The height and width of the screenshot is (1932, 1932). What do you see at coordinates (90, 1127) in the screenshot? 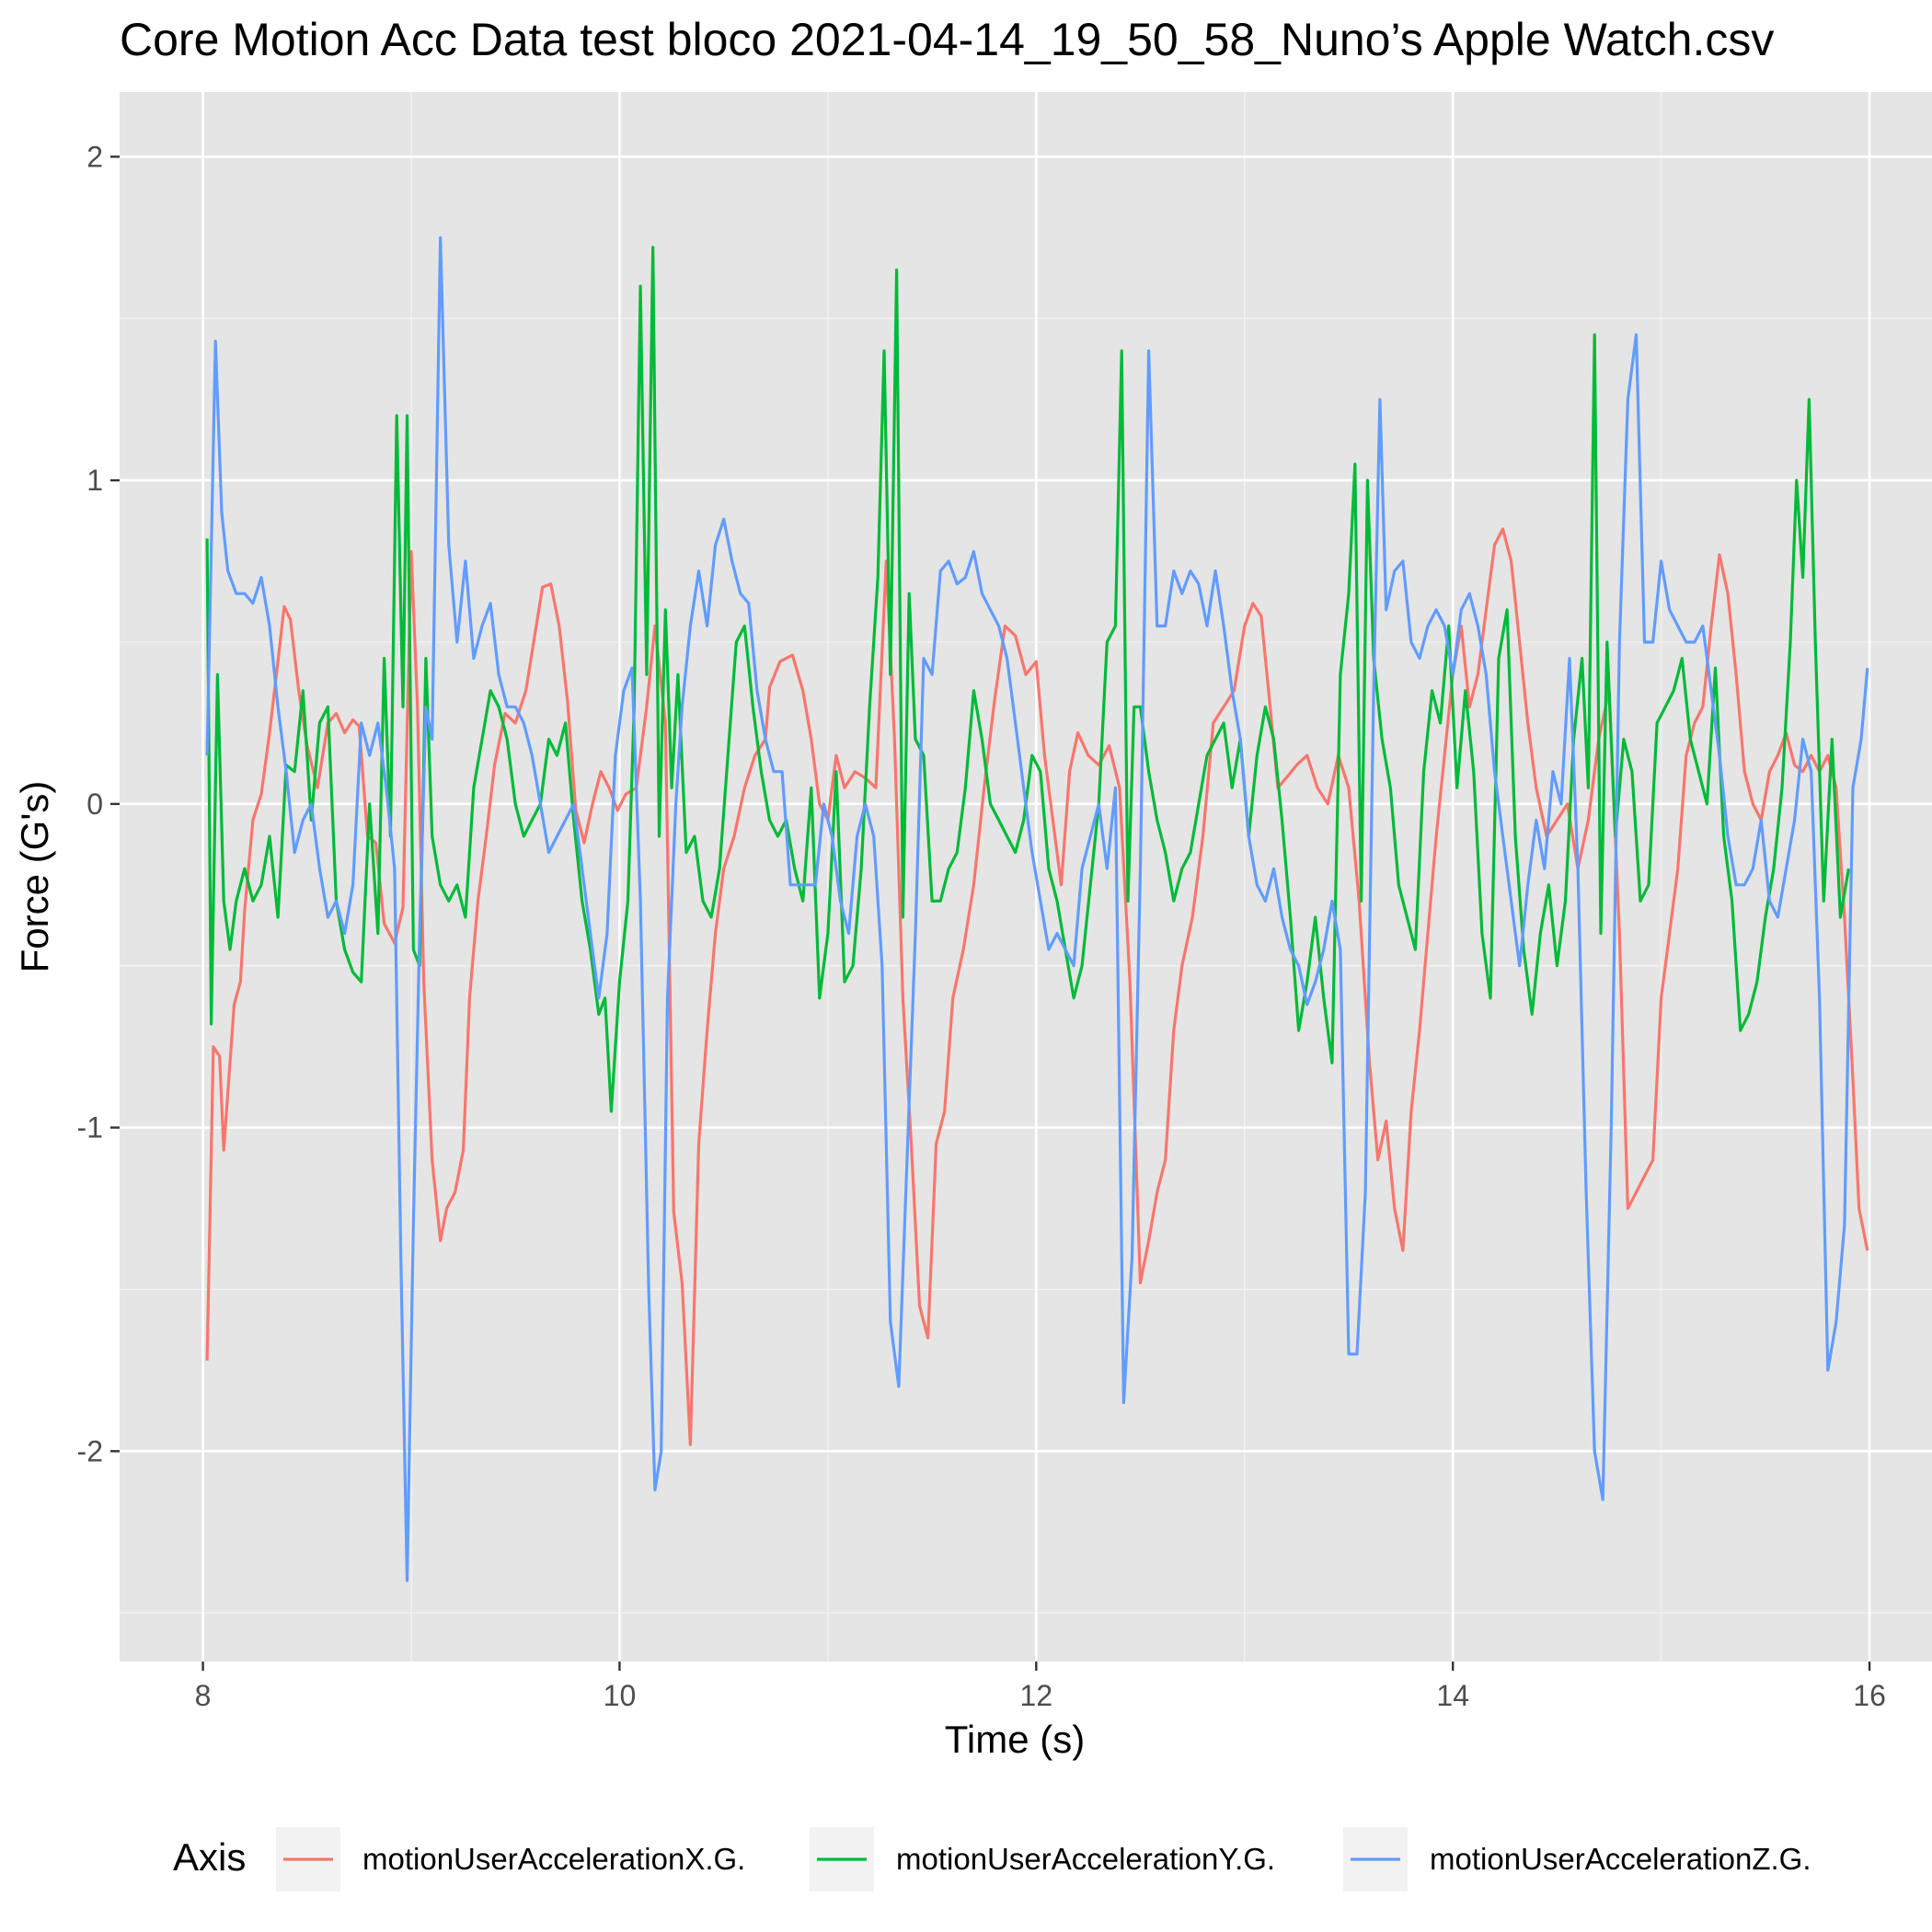
I see `y-tick-label: -1` at bounding box center [90, 1127].